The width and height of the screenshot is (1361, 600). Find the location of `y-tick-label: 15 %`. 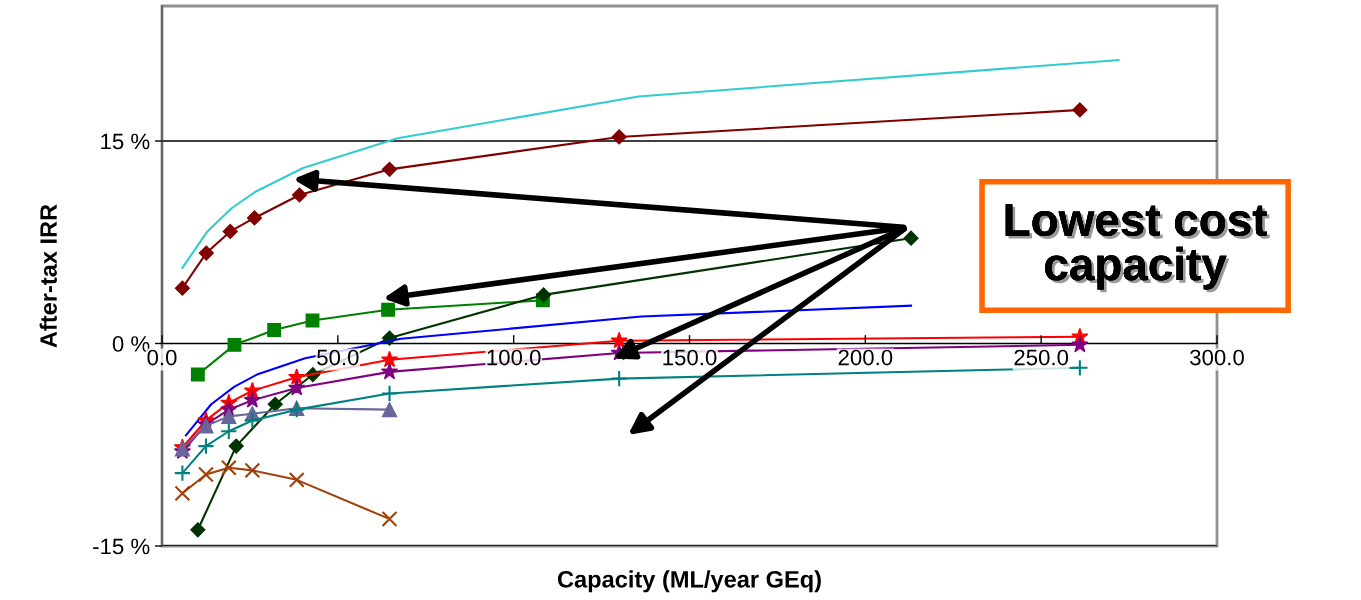

y-tick-label: 15 % is located at coordinates (125, 141).